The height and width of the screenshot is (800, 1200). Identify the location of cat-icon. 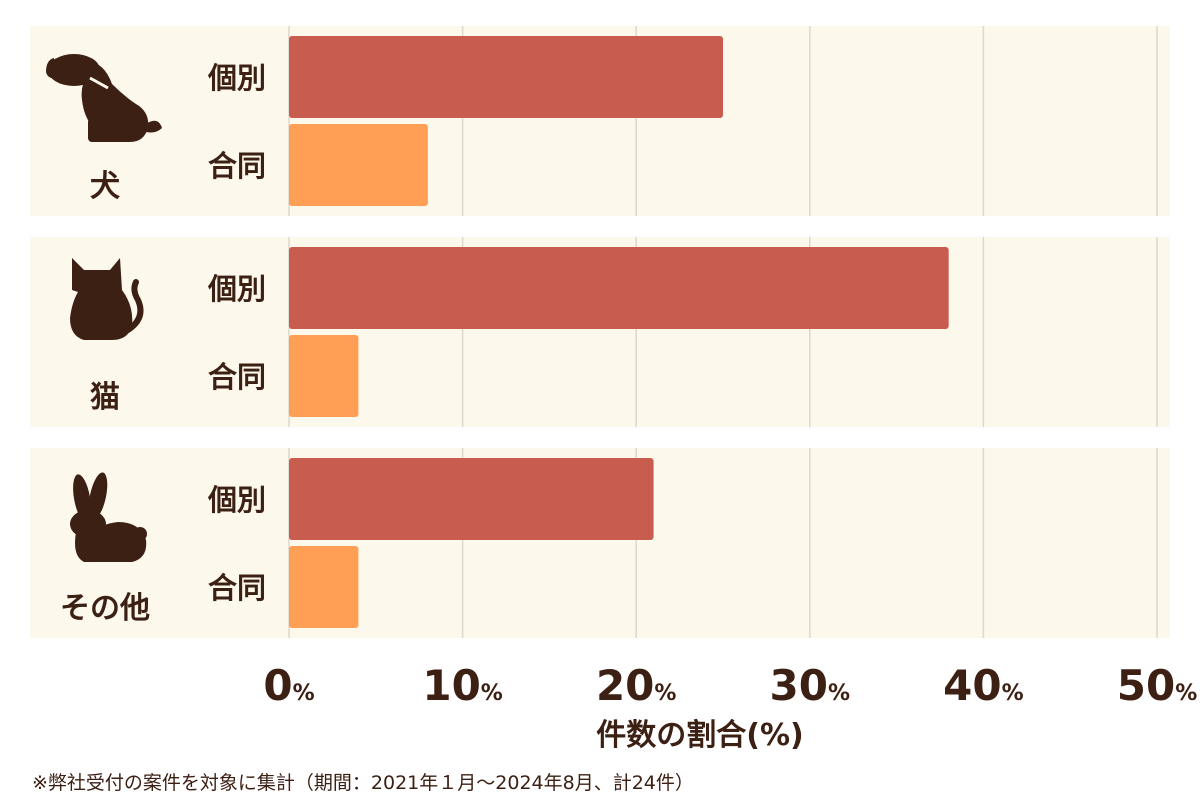
(107, 299).